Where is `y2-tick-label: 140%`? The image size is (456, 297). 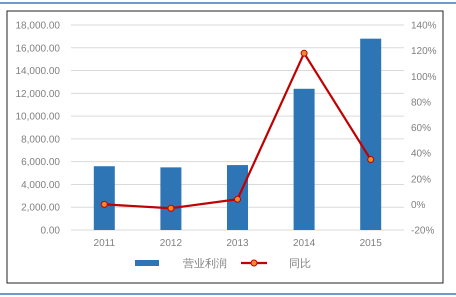 y2-tick-label: 140% is located at coordinates (424, 26).